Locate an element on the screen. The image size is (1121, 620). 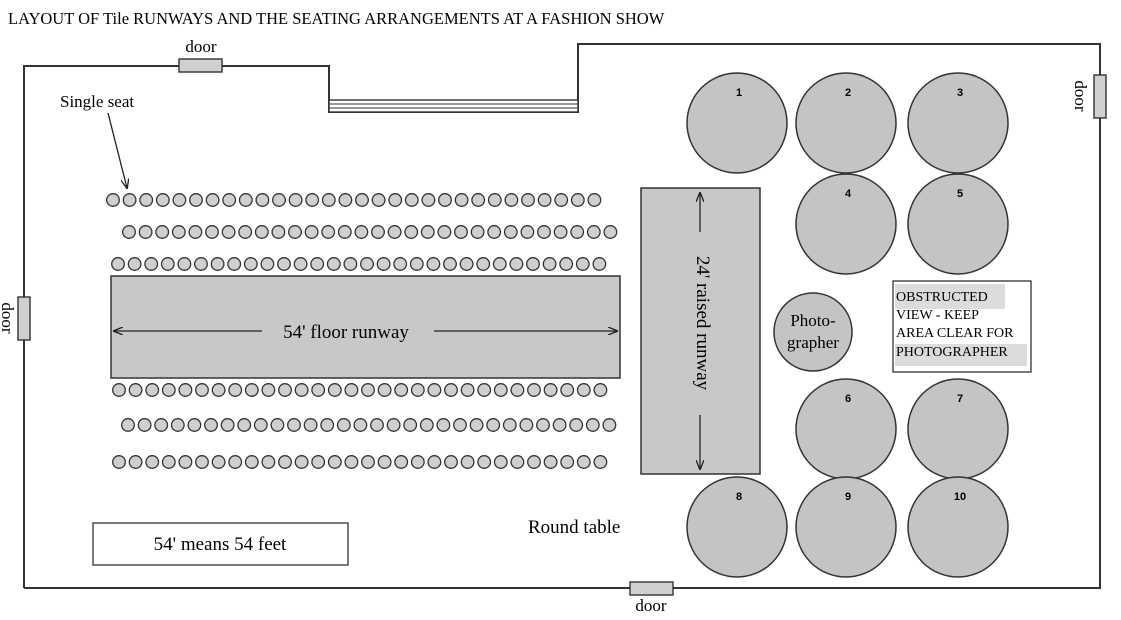
single-seat-arrow is located at coordinates (117, 150).